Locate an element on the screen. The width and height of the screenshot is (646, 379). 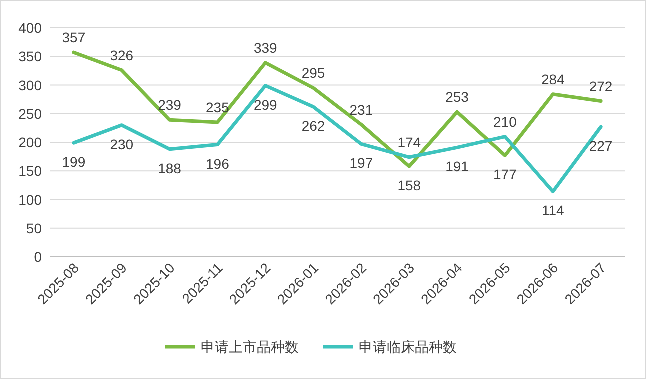
data-label: 197 is located at coordinates (362, 163).